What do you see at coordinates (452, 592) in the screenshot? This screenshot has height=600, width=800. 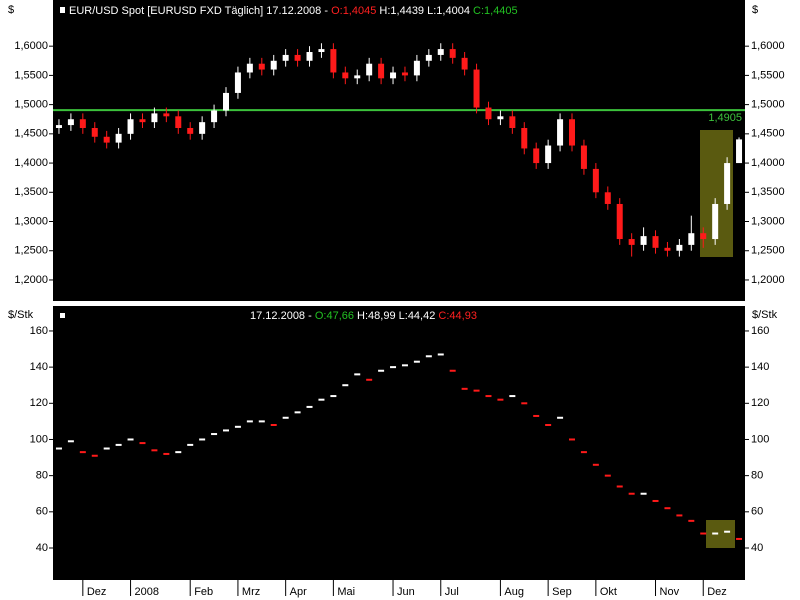 I see `x-tick-label: Jul` at bounding box center [452, 592].